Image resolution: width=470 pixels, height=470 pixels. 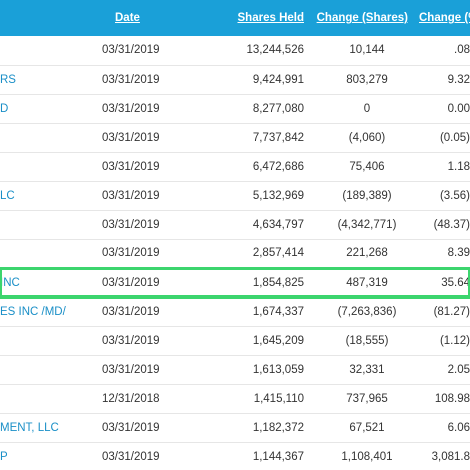 I want to click on change-pct-cell: 35.64, so click(x=439, y=282).